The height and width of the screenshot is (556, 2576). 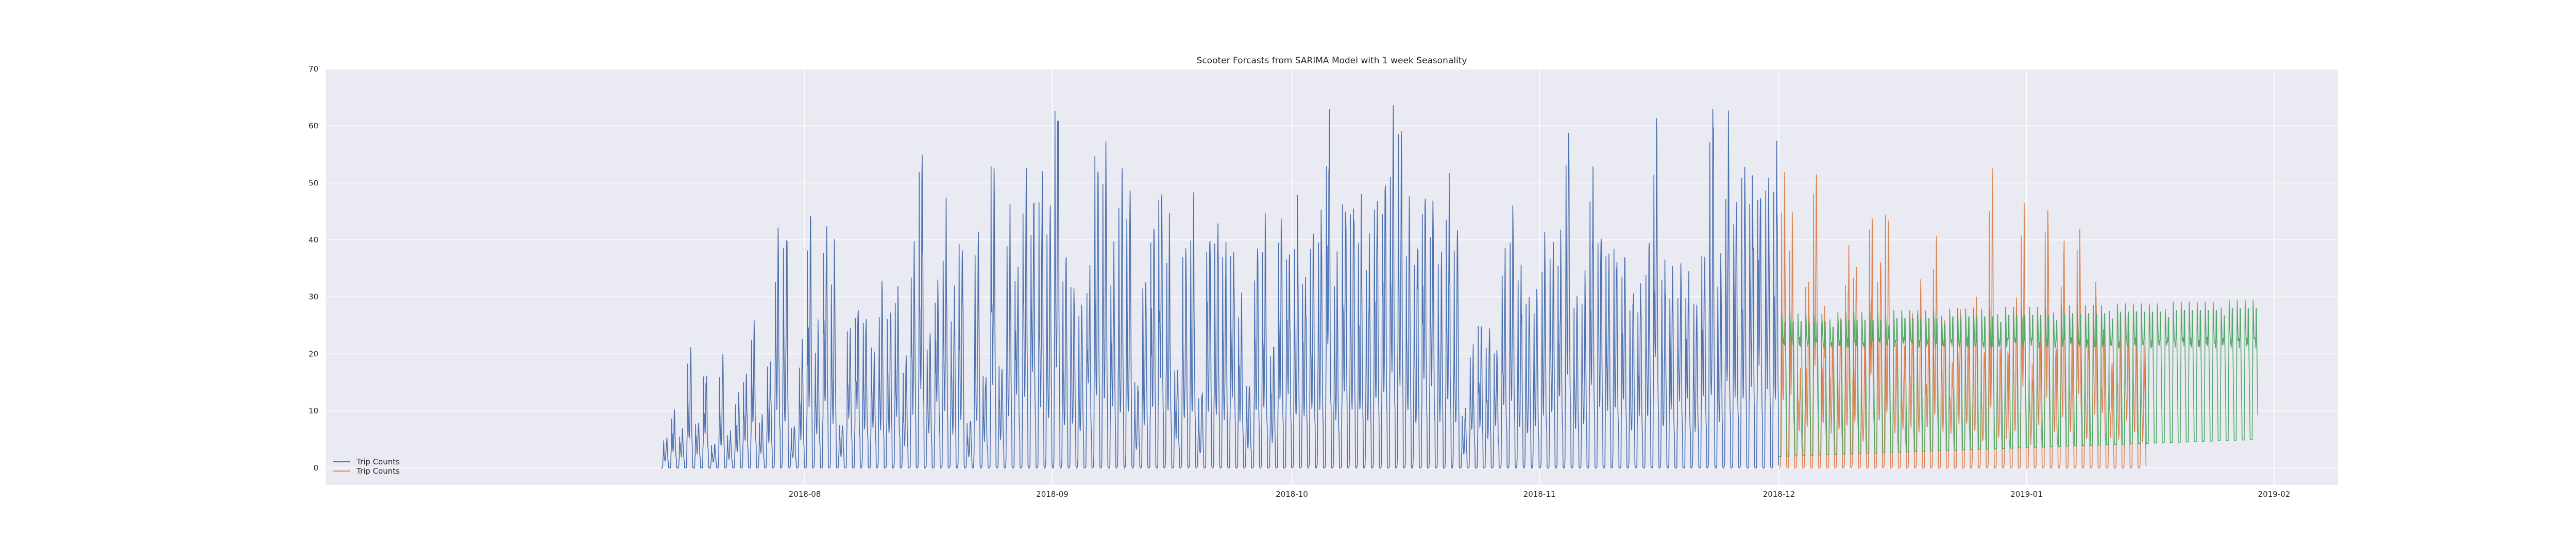 I want to click on x-tick-label: 2019-01, so click(x=2026, y=494).